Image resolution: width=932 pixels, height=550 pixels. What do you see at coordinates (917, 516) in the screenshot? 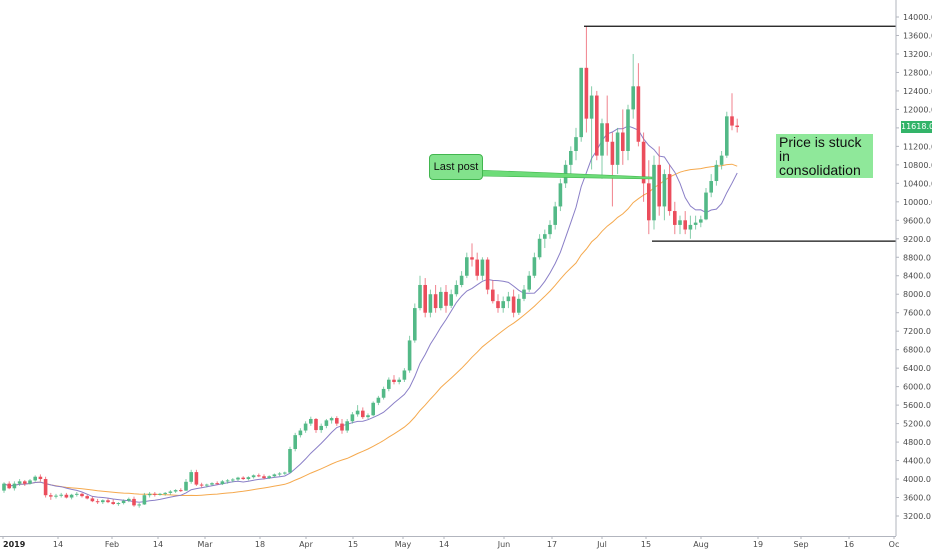
I see `y-tick-label: 3200.0` at bounding box center [917, 516].